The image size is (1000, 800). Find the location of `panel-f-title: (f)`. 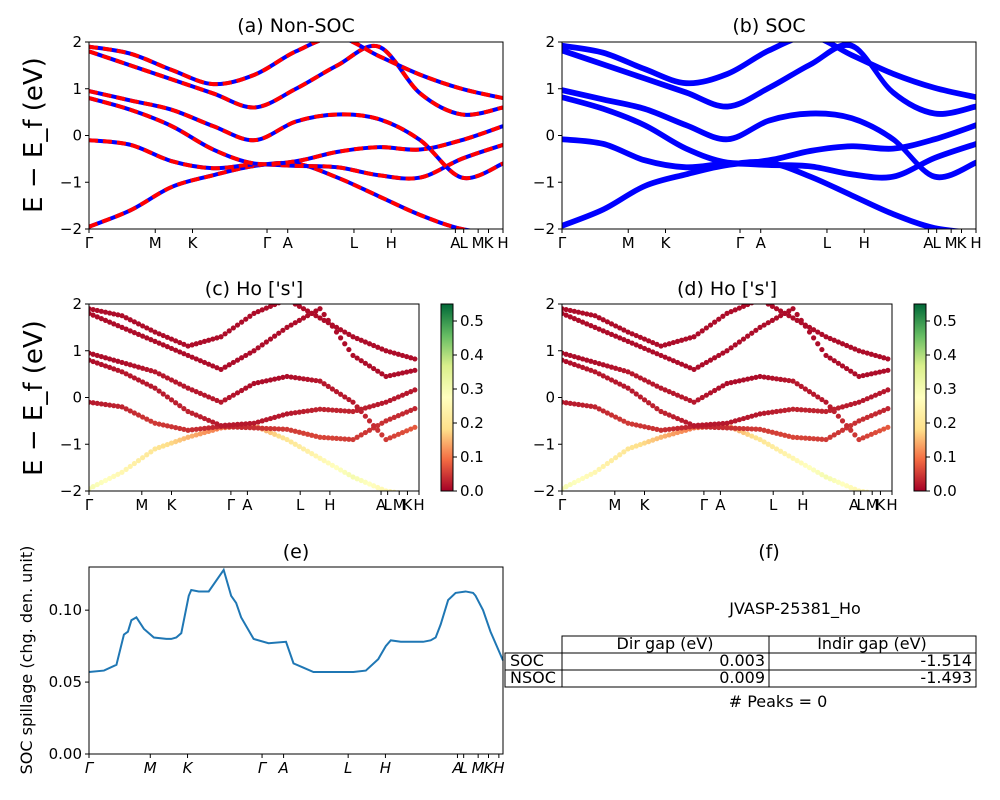

panel-f-title: (f) is located at coordinates (769, 552).